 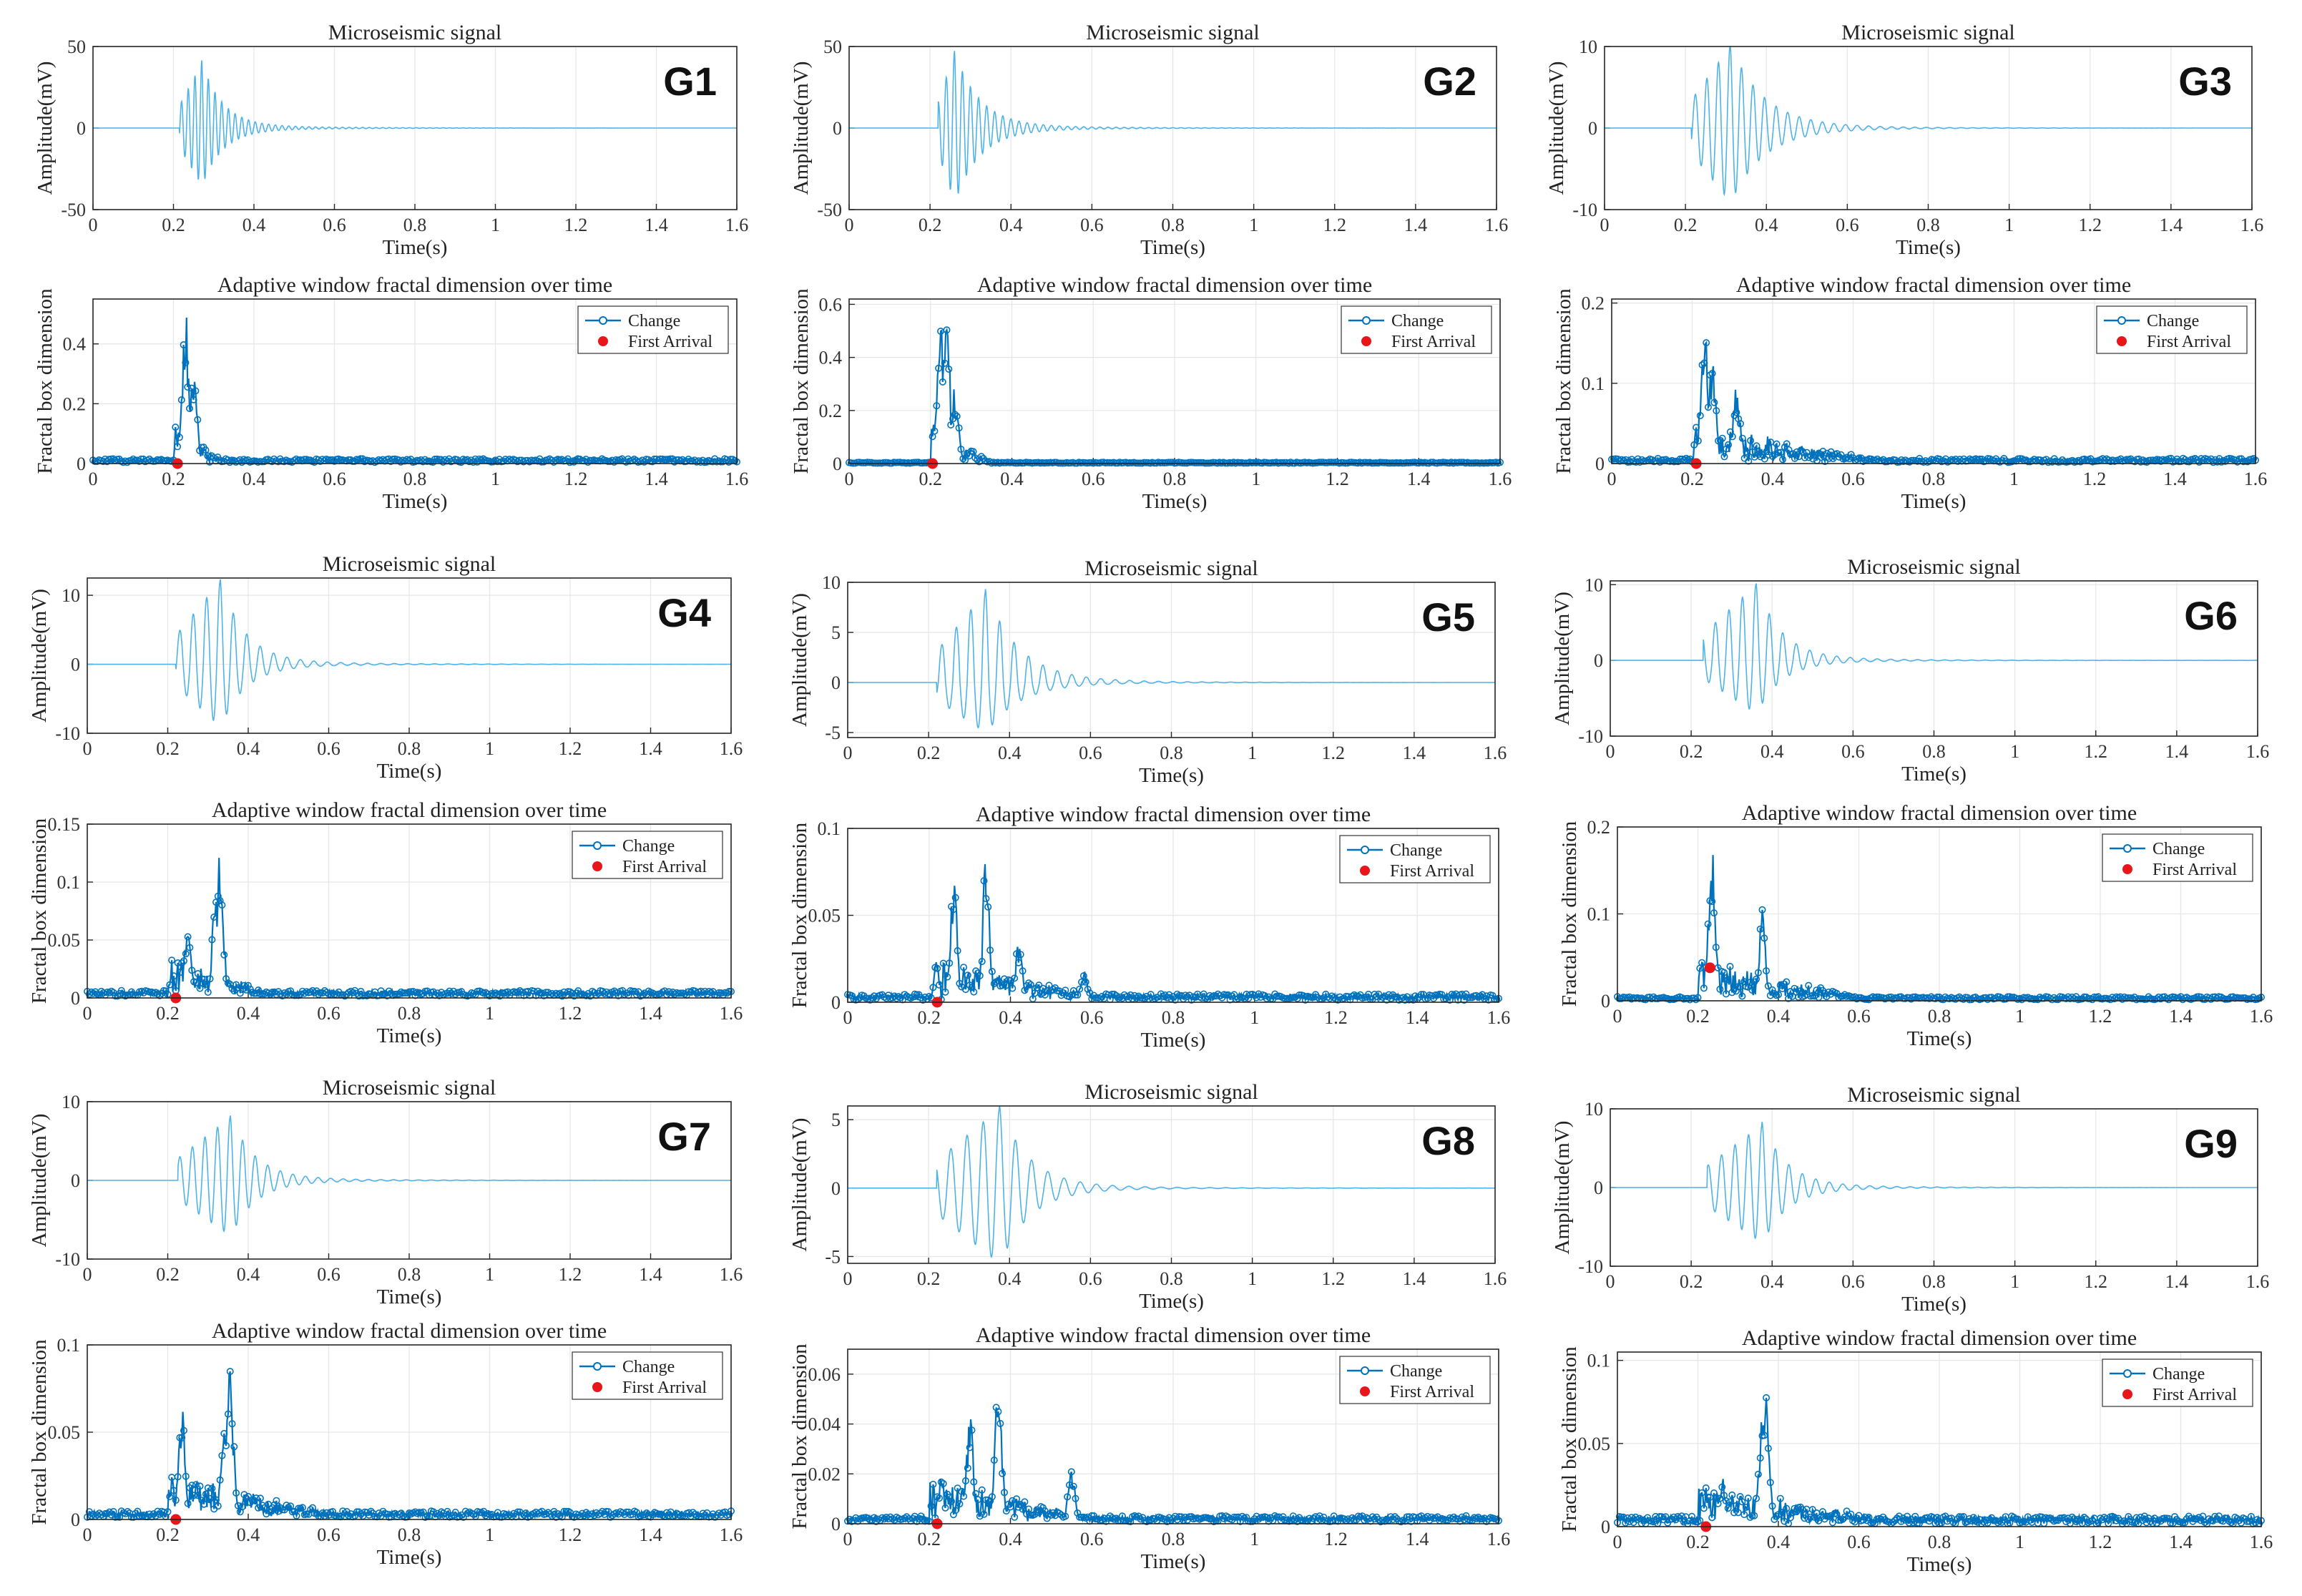 What do you see at coordinates (168, 748) in the screenshot?
I see `signal-xtick-label: 0.2` at bounding box center [168, 748].